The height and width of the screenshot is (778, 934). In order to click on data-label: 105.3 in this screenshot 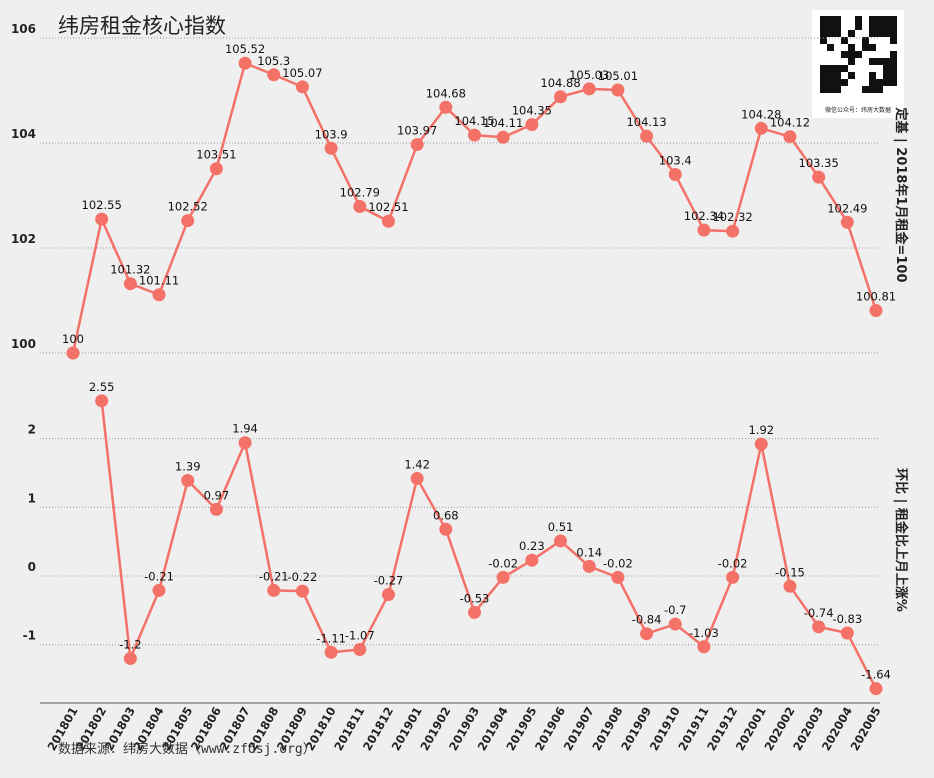, I will do `click(273, 61)`.